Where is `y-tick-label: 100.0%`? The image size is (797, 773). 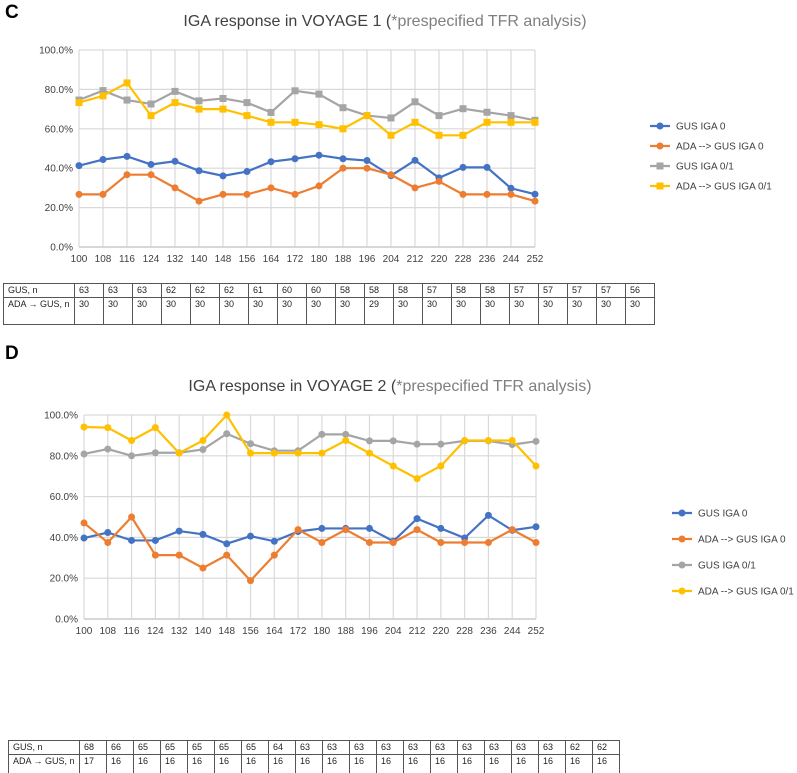
y-tick-label: 100.0% is located at coordinates (61, 416).